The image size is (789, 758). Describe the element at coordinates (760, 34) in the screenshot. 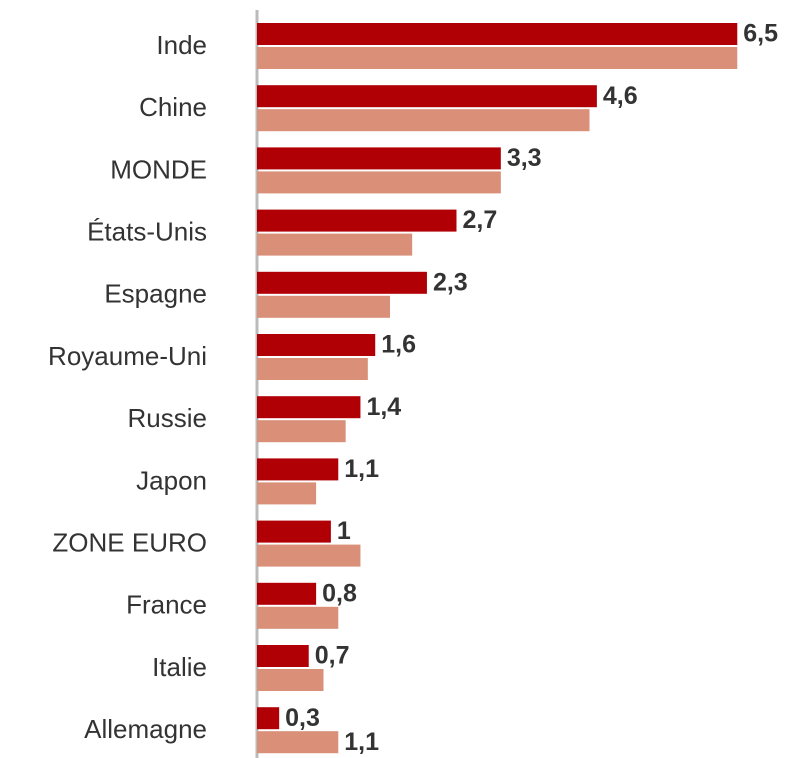

I see `value-label: 6,5` at that location.